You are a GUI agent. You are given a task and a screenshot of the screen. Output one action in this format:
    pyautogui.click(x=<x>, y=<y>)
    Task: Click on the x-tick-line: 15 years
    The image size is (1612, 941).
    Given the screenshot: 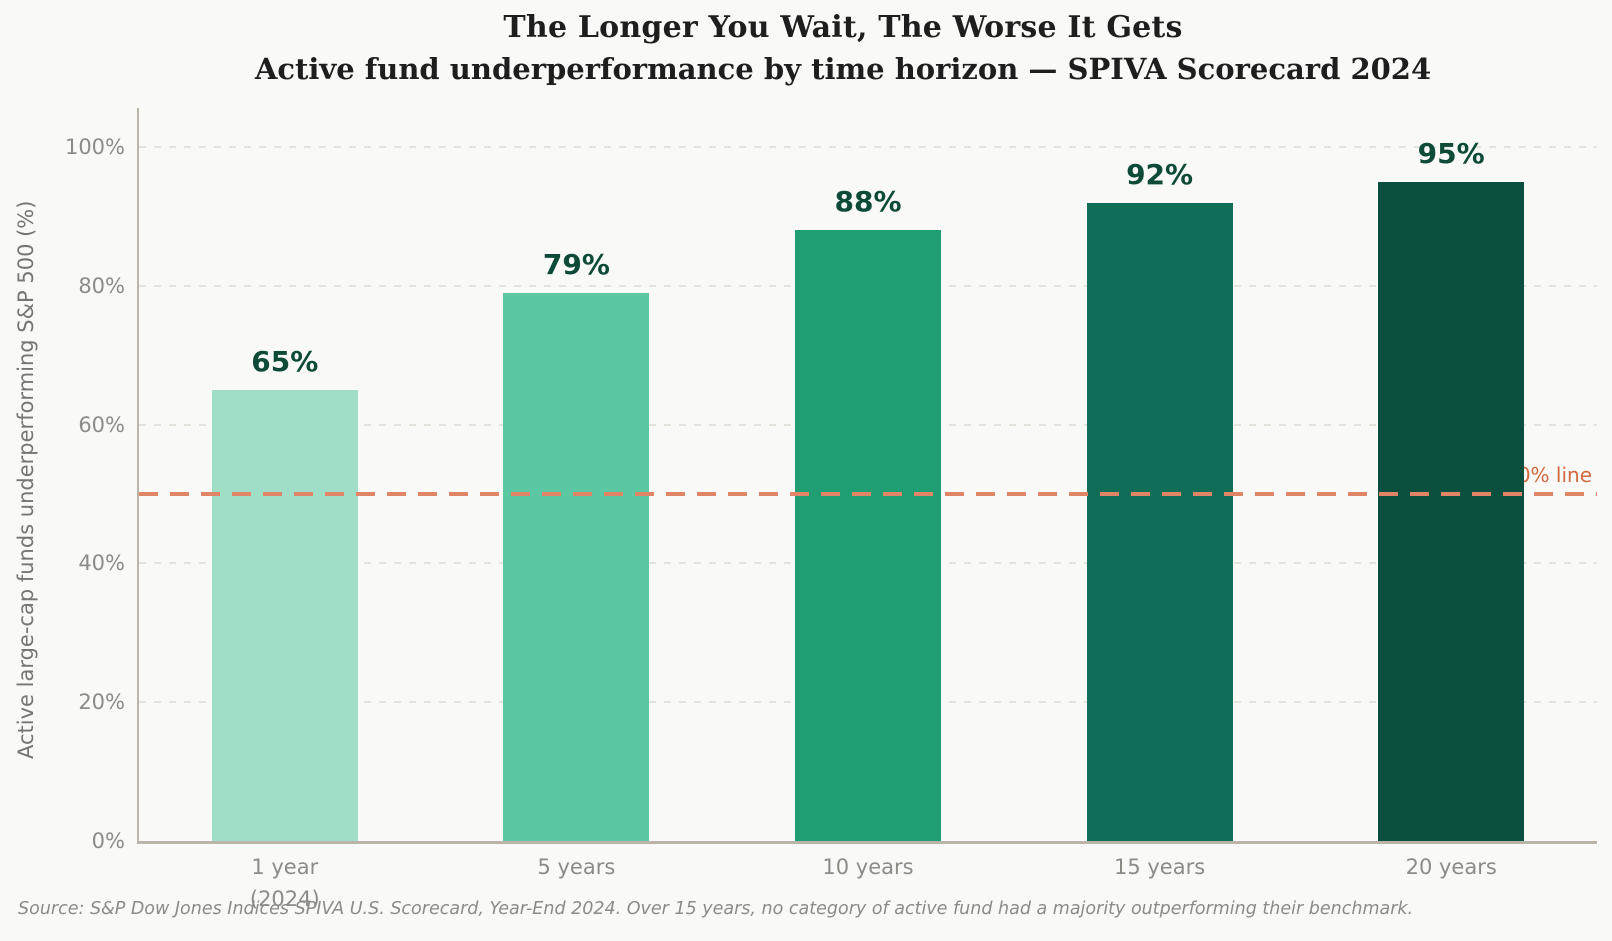 What is the action you would take?
    pyautogui.click(x=1159, y=867)
    